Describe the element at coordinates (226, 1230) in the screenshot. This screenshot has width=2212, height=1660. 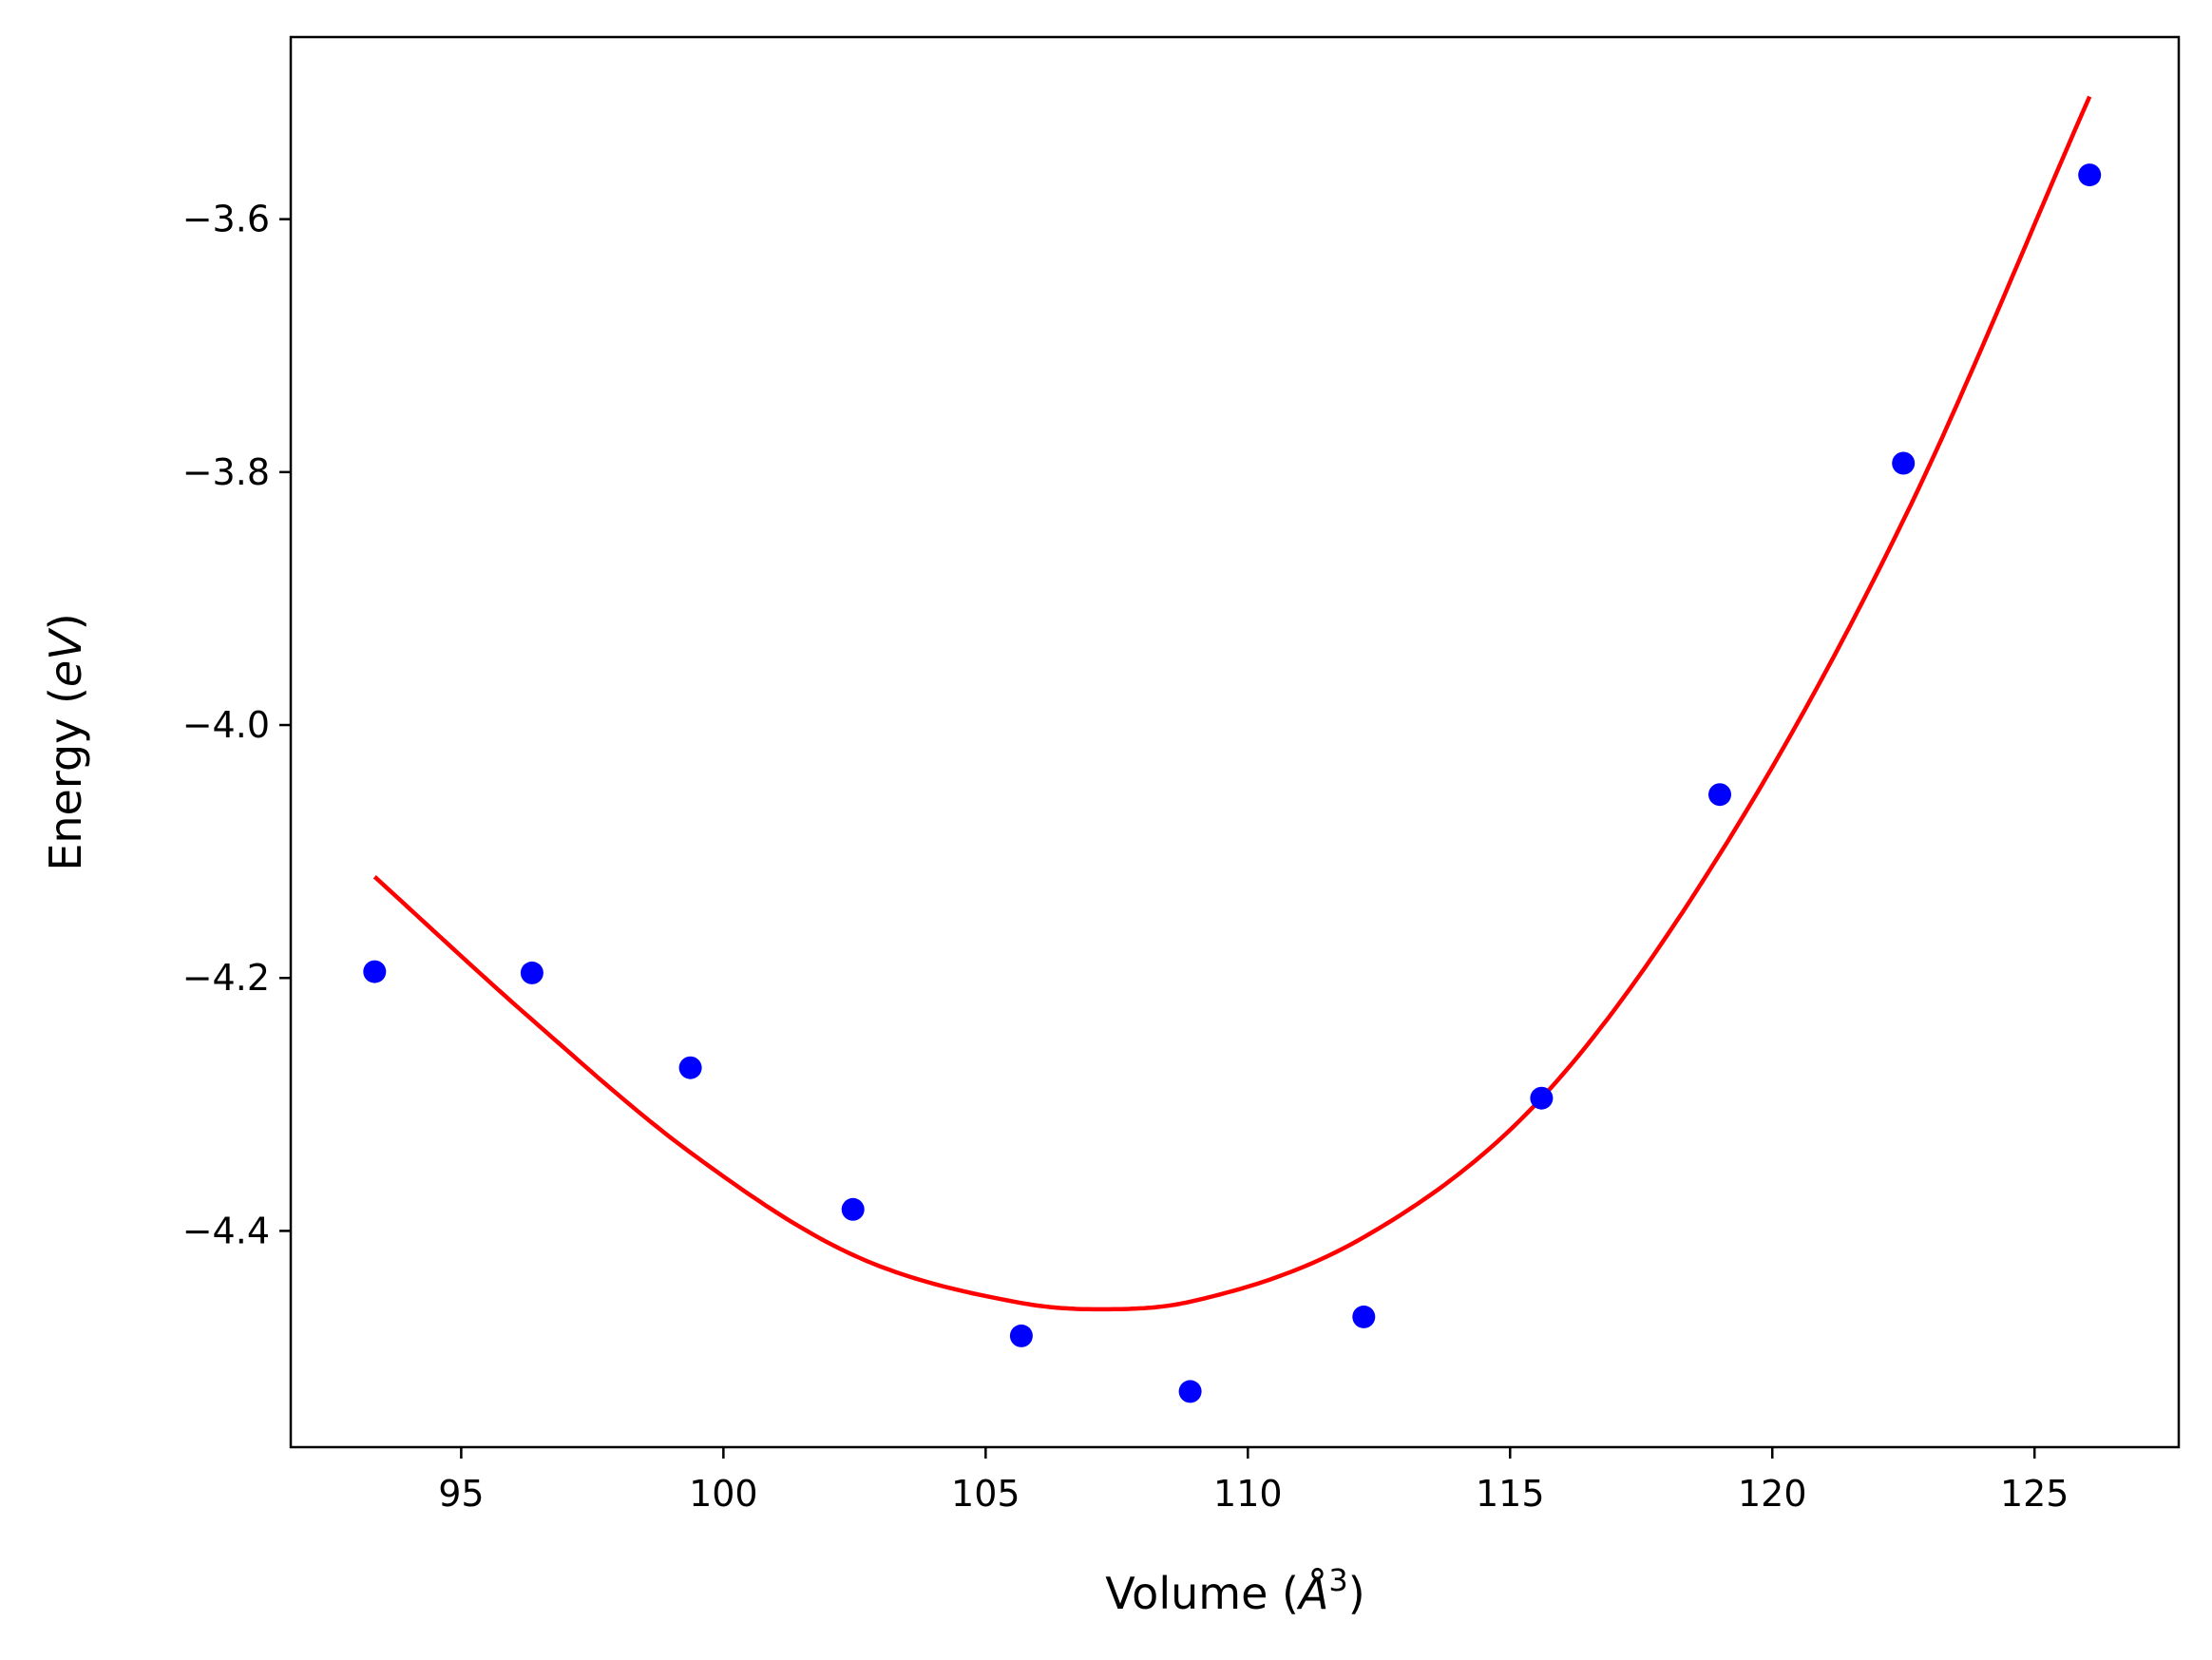
I see `y-tick-label: −4.4` at that location.